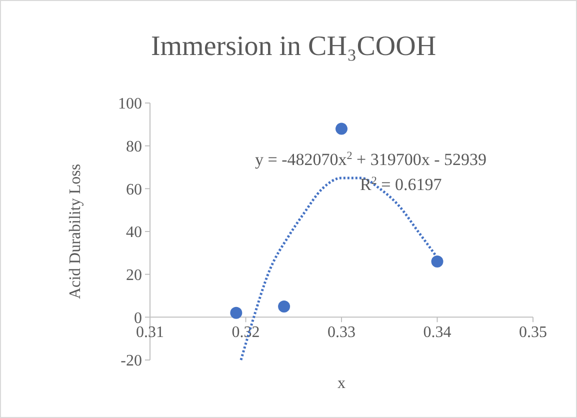 This screenshot has width=577, height=418. I want to click on y-axis-title: Acid Durability Loss, so click(75, 232).